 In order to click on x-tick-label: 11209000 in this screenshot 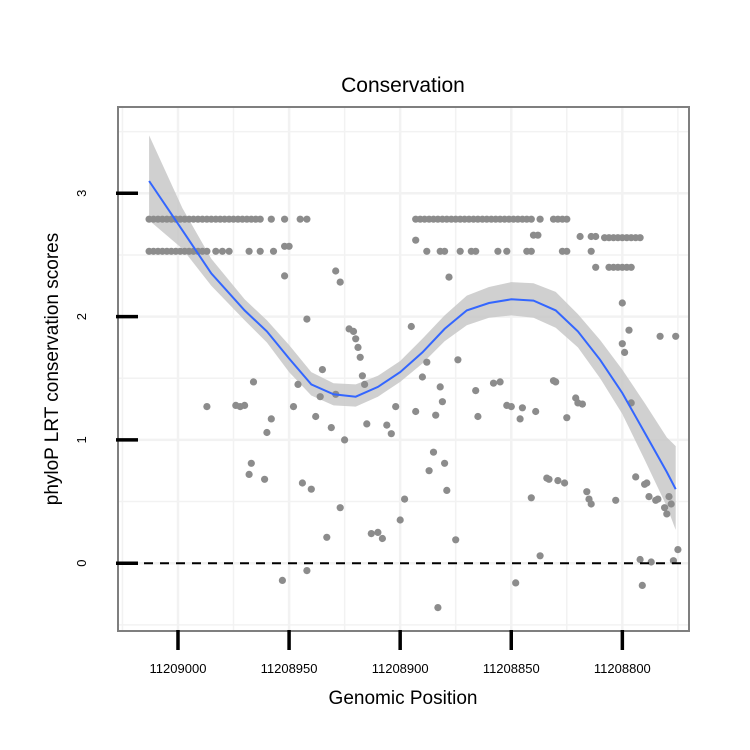, I will do `click(178, 668)`.